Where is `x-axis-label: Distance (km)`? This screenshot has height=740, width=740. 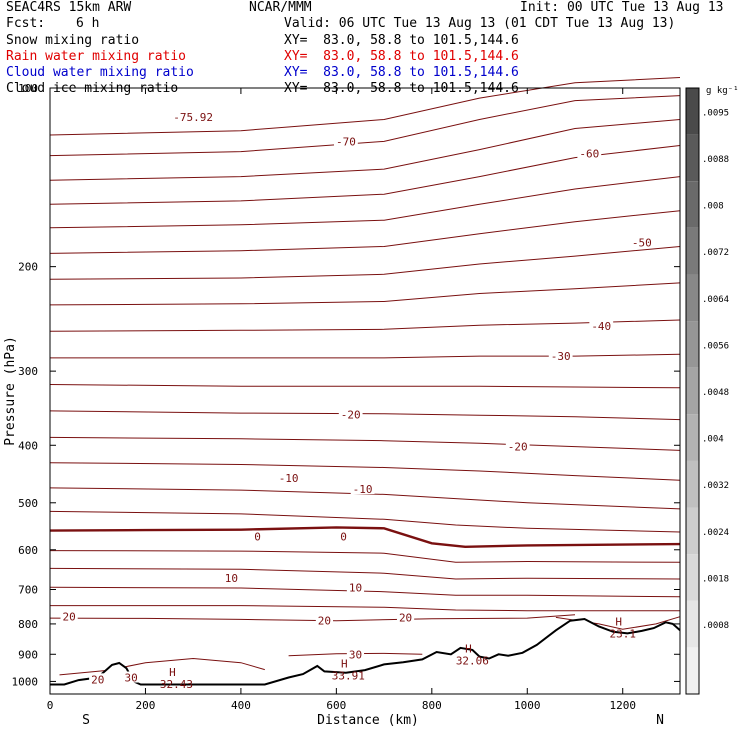
x-axis-label: Distance (km) is located at coordinates (368, 720).